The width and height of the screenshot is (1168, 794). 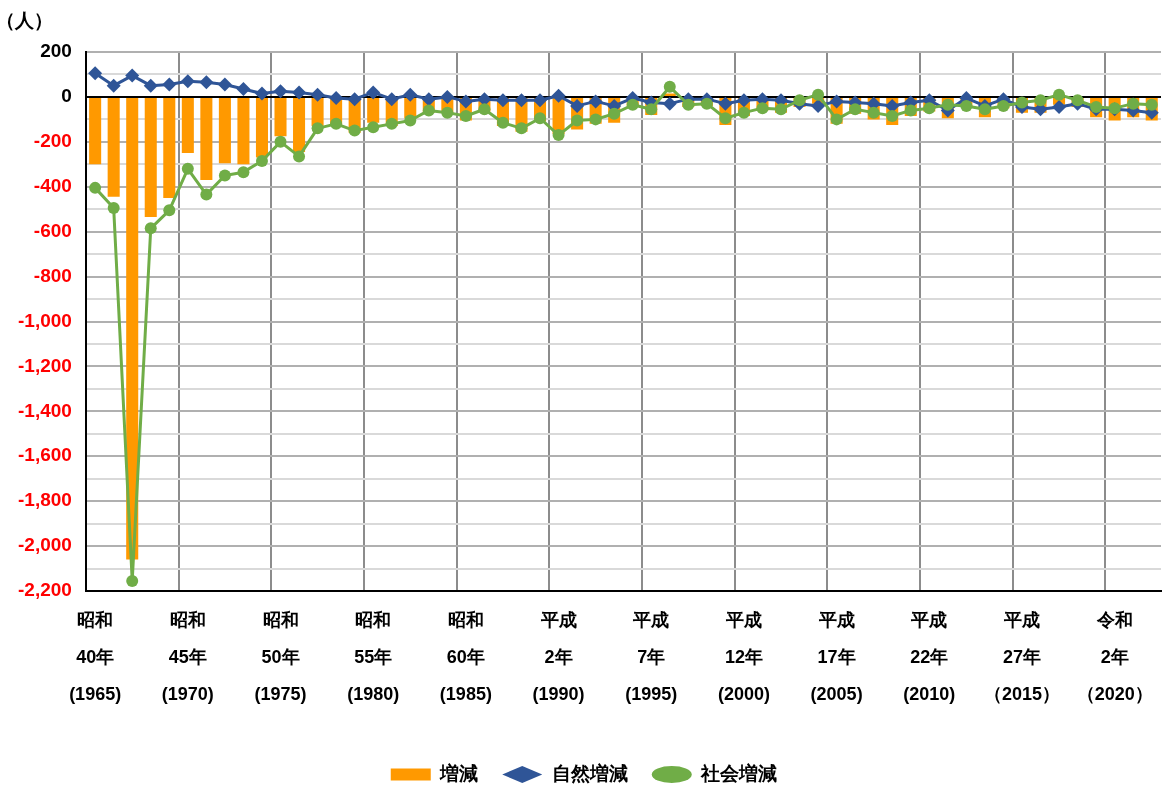 What do you see at coordinates (739, 773) in the screenshot?
I see `legend-label: 社会増減` at bounding box center [739, 773].